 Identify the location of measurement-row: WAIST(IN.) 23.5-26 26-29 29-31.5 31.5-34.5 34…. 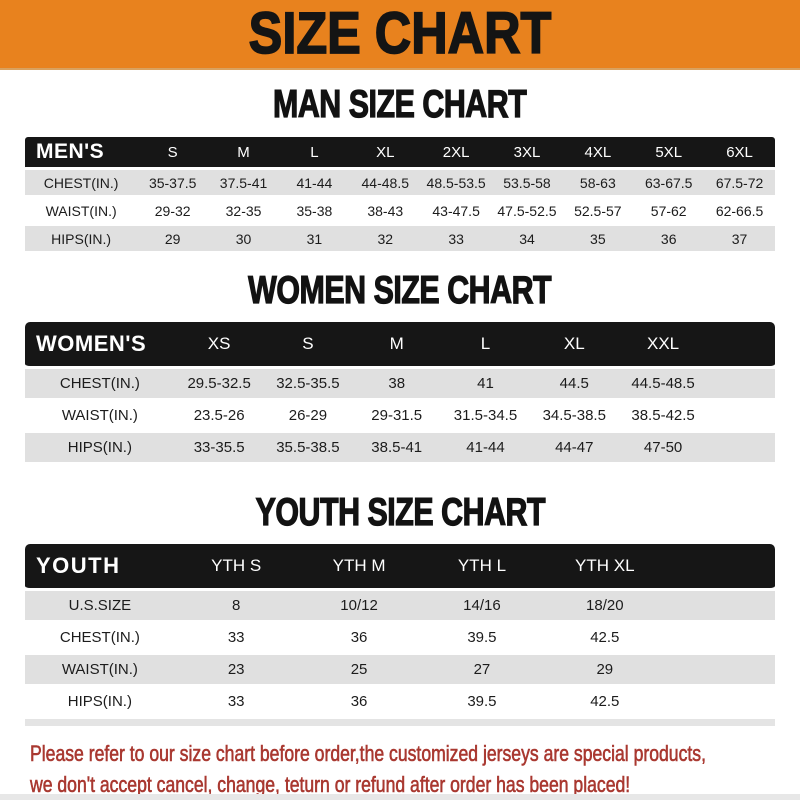
(400, 417).